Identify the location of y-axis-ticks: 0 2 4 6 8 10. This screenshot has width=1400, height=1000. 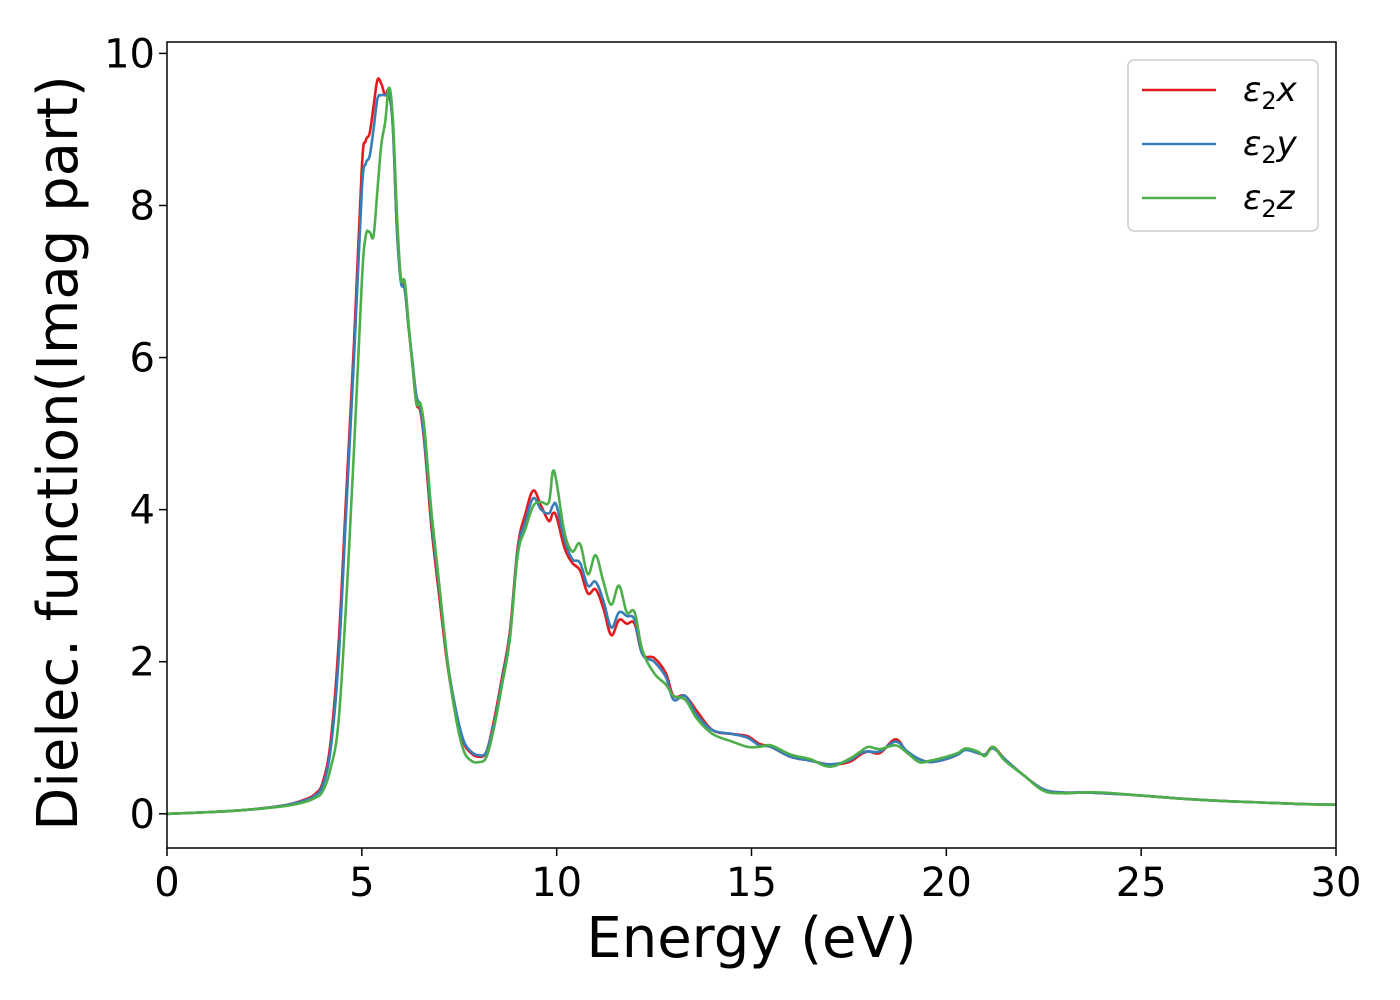
(135, 434).